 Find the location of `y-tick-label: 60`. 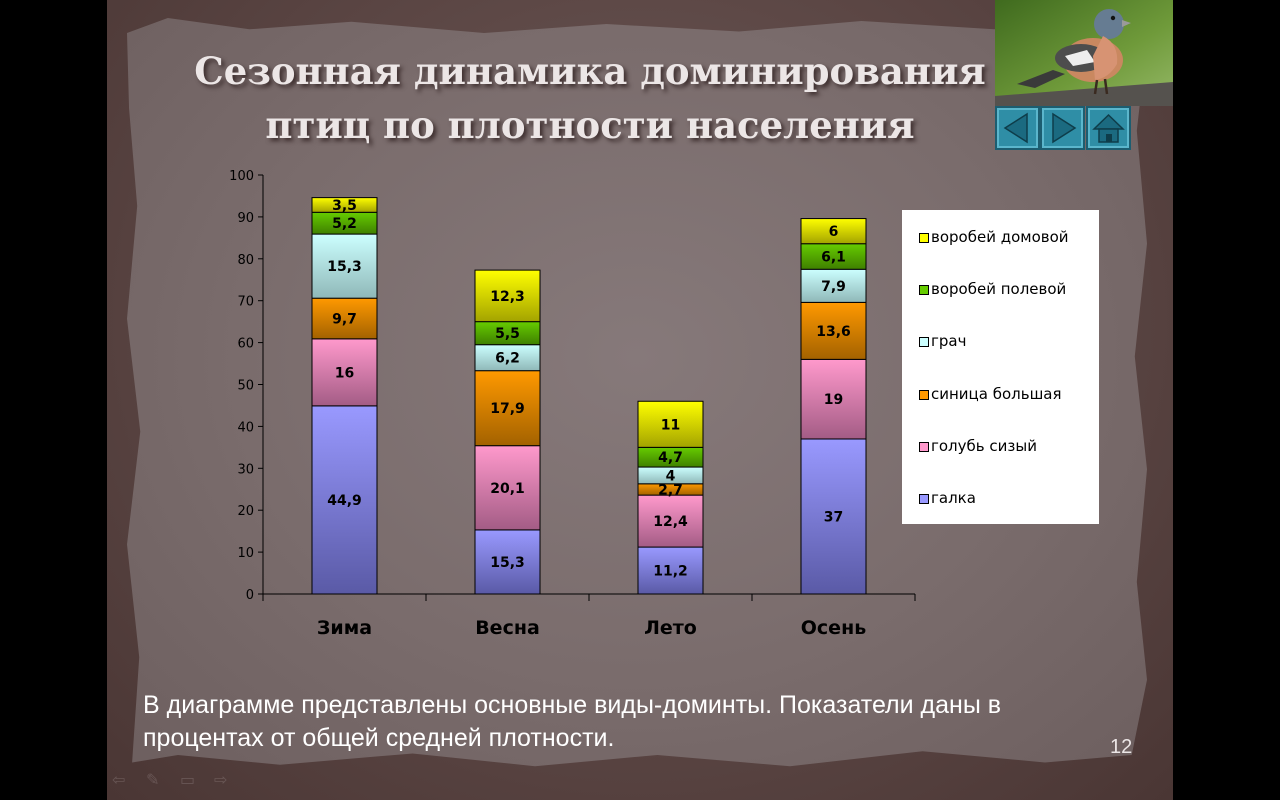

y-tick-label: 60 is located at coordinates (245, 344).